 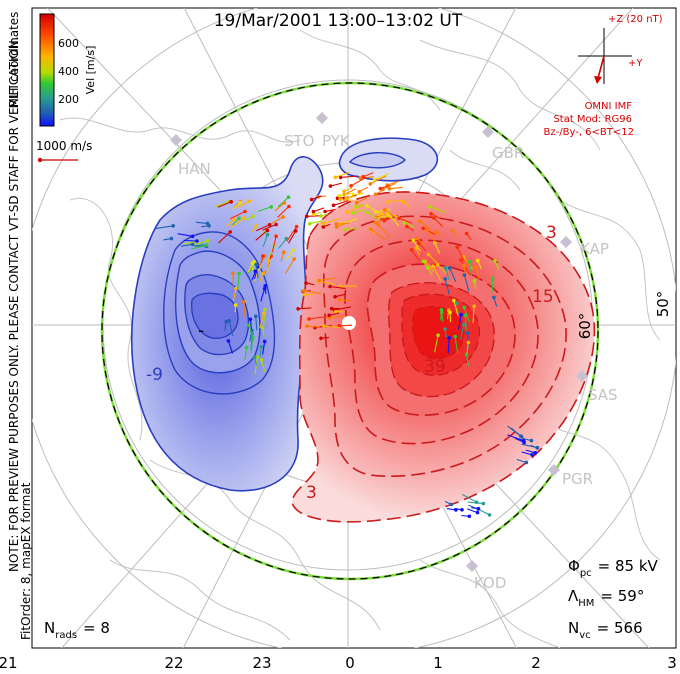 What do you see at coordinates (190, 156) in the screenshot?
I see `radar-site-han: HAN` at bounding box center [190, 156].